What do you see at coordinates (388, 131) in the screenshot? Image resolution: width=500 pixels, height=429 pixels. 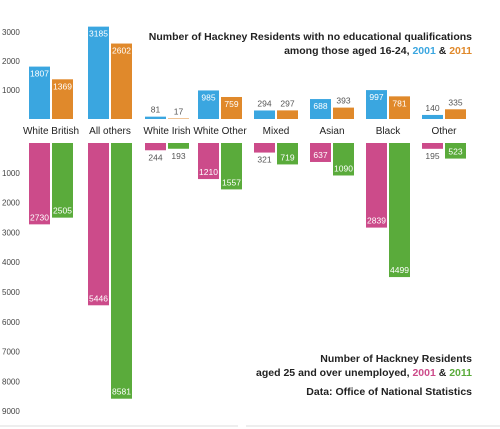 I see `category-label: Black` at bounding box center [388, 131].